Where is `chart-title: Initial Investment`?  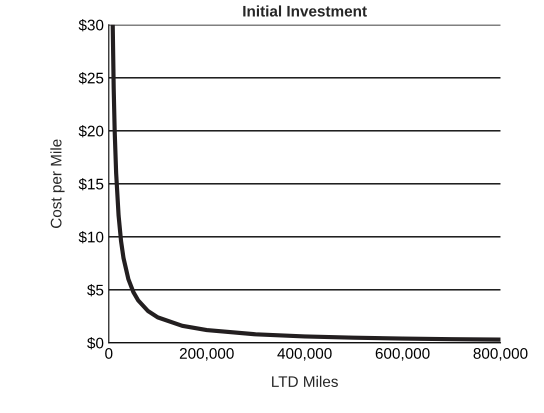
chart-title: Initial Investment is located at coordinates (305, 11).